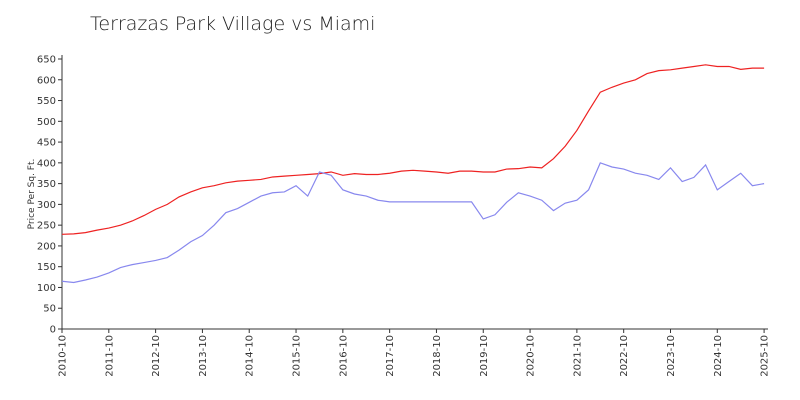 This screenshot has width=800, height=400. What do you see at coordinates (49, 309) in the screenshot?
I see `y-tick-label: 50` at bounding box center [49, 309].